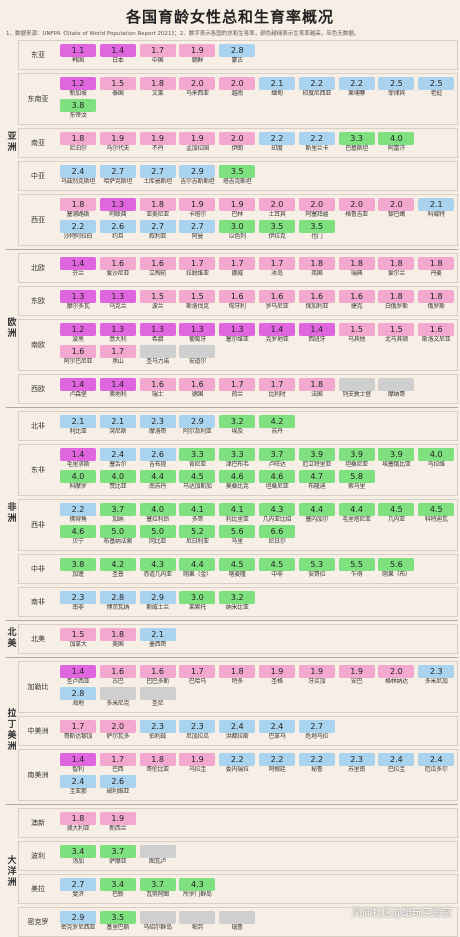 The height and width of the screenshot is (937, 460). Describe the element at coordinates (197, 333) in the screenshot. I see `country-cell: 1.3 葡萄牙` at that location.